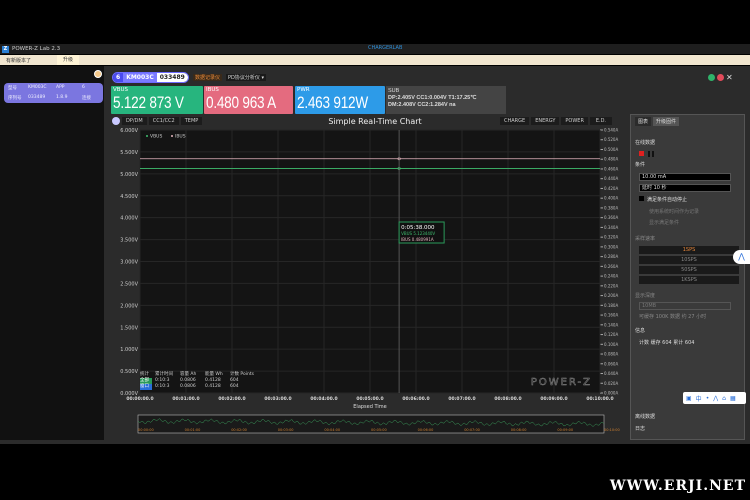 This screenshot has height=500, width=750. What do you see at coordinates (129, 197) in the screenshot?
I see `left-tick-label: 4.500V` at bounding box center [129, 197].